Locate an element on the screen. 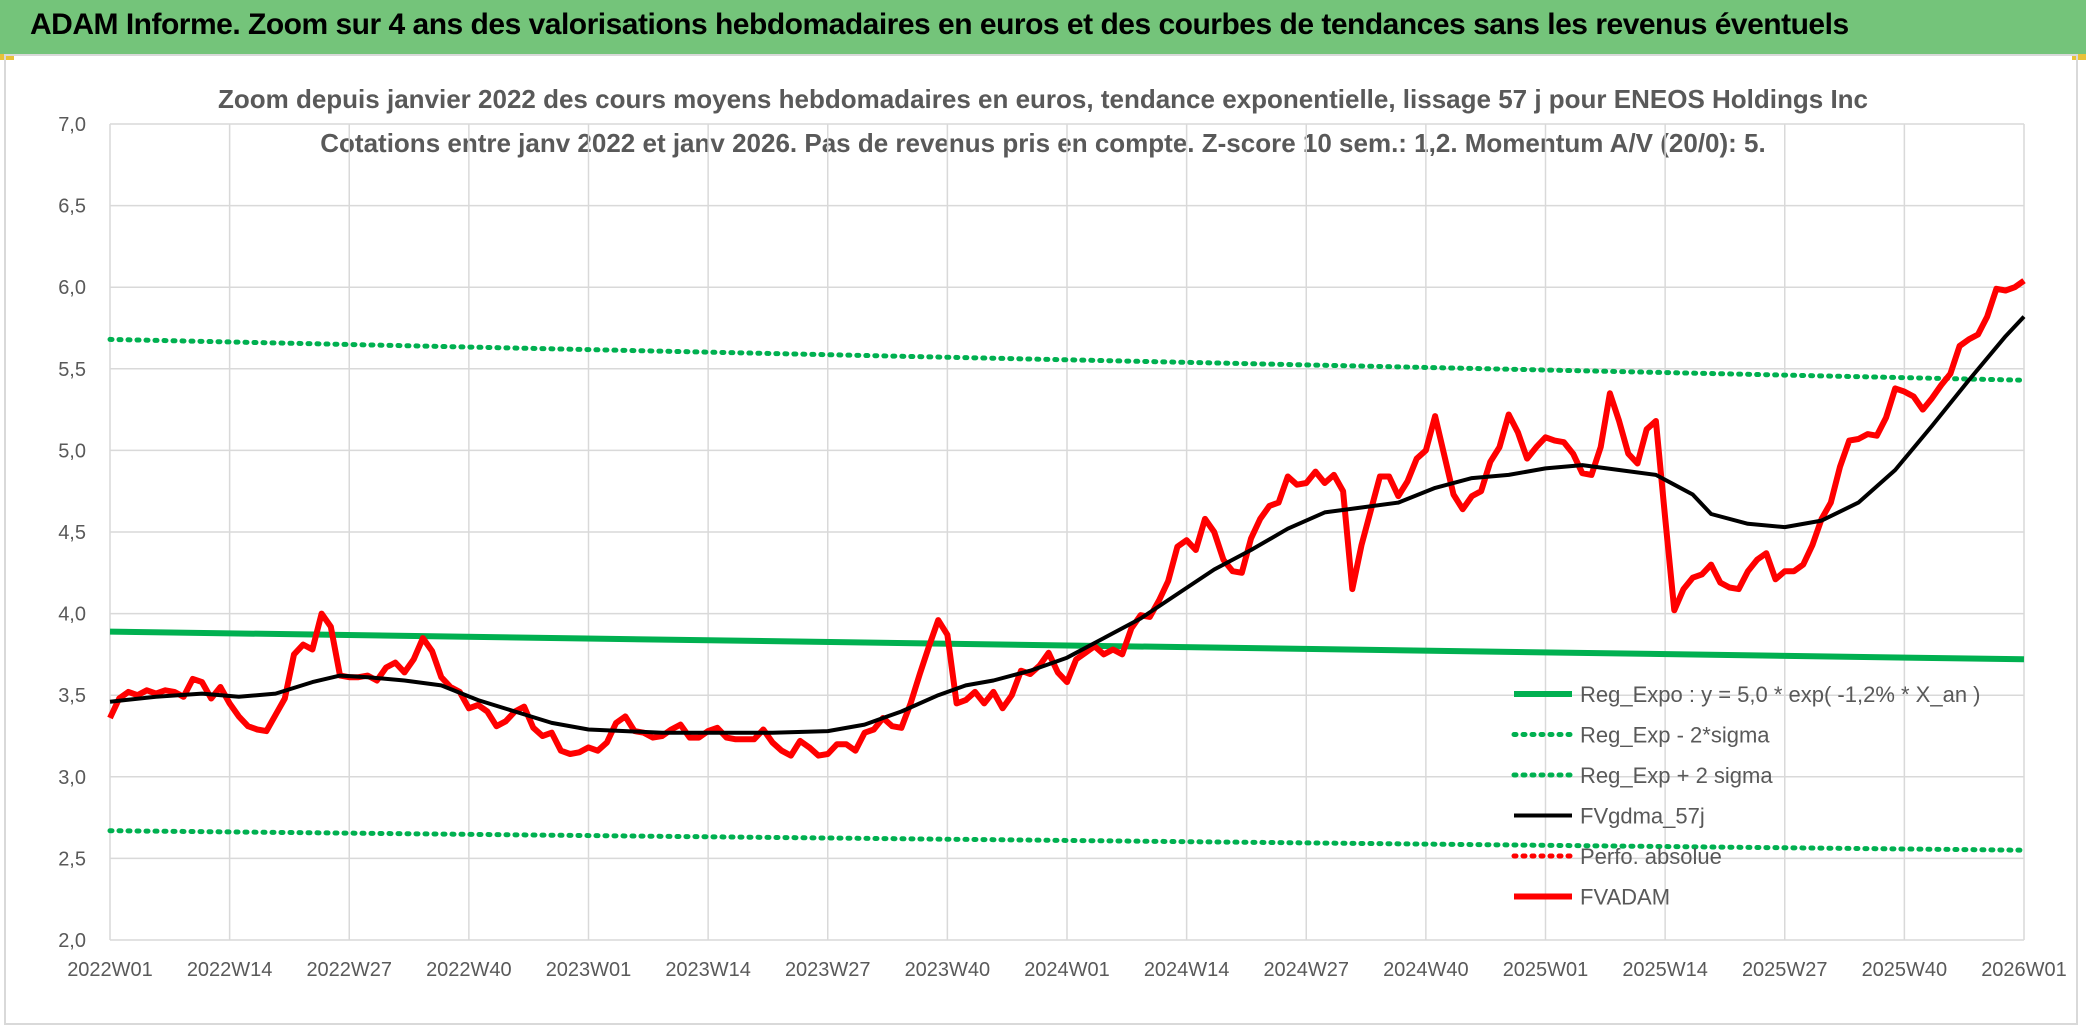 This screenshot has width=2086, height=1031. x-tick-label: 2024W01 is located at coordinates (1067, 970).